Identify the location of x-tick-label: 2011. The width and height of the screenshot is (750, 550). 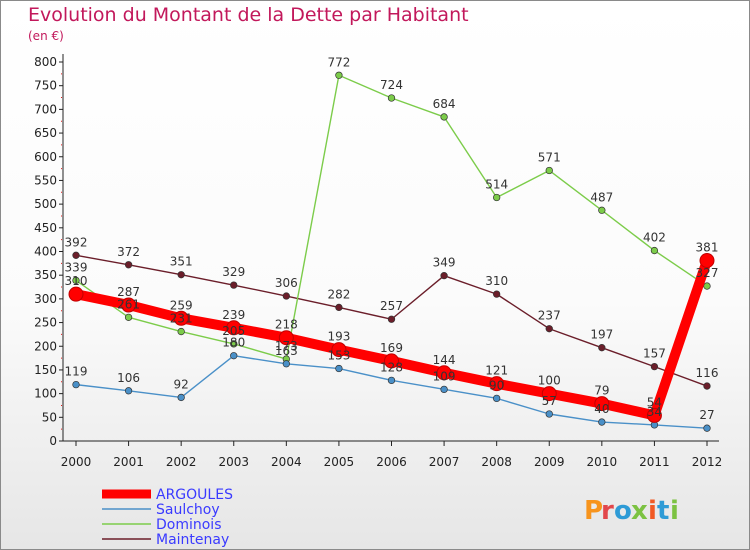
(654, 462).